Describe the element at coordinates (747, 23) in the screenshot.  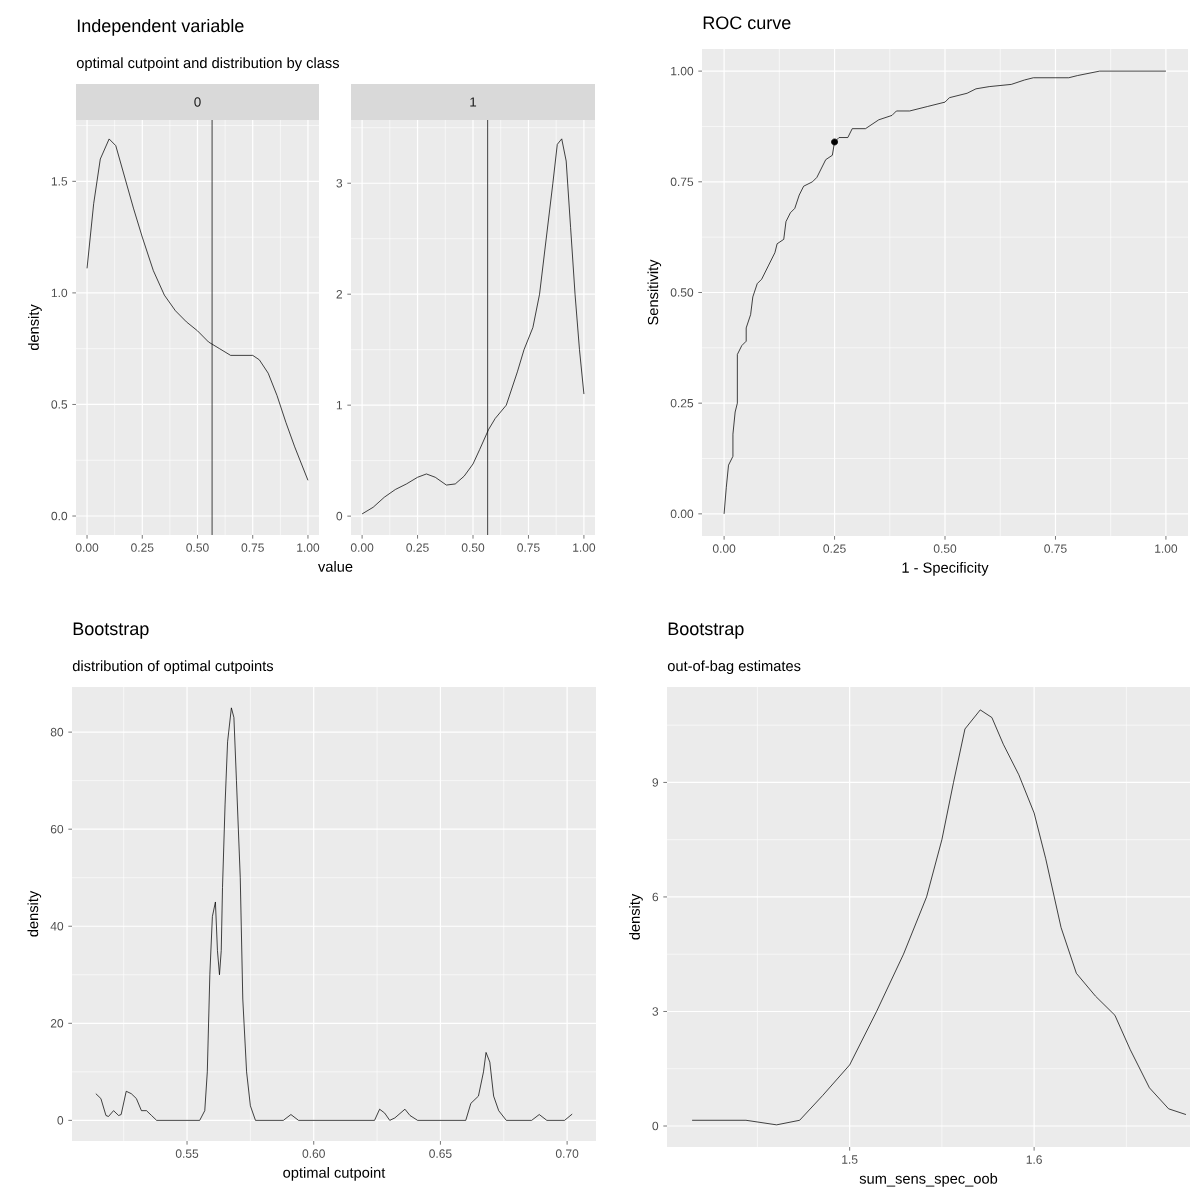
I see `chart-title: ROC curve` at that location.